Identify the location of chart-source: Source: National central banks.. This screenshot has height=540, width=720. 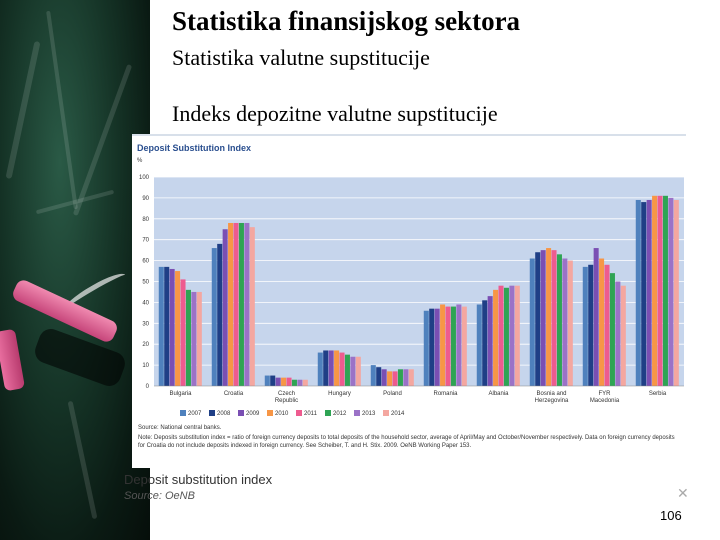
(180, 428).